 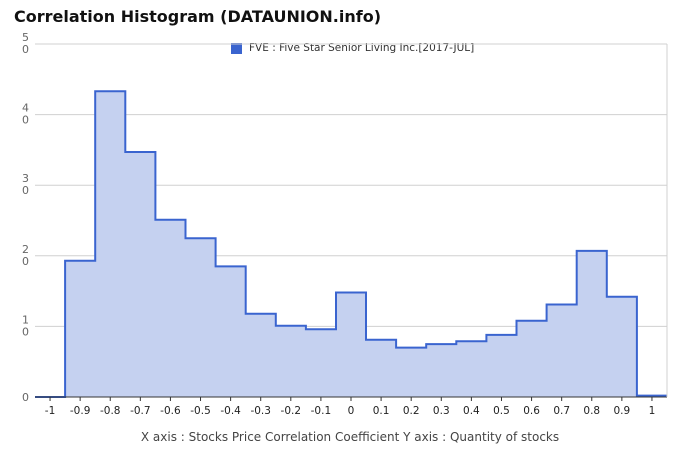 What do you see at coordinates (50, 411) in the screenshot?
I see `x-tick-label: -1` at bounding box center [50, 411].